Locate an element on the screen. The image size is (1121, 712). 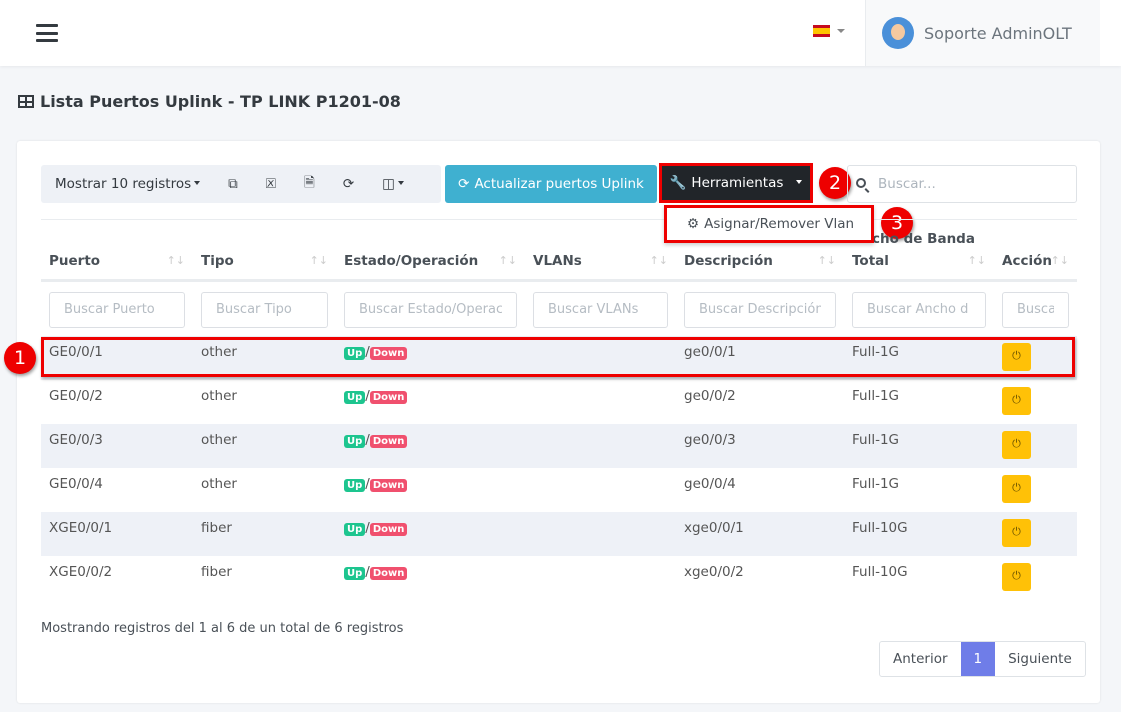
cell-descripcion: xge0/0/1 is located at coordinates (714, 527).